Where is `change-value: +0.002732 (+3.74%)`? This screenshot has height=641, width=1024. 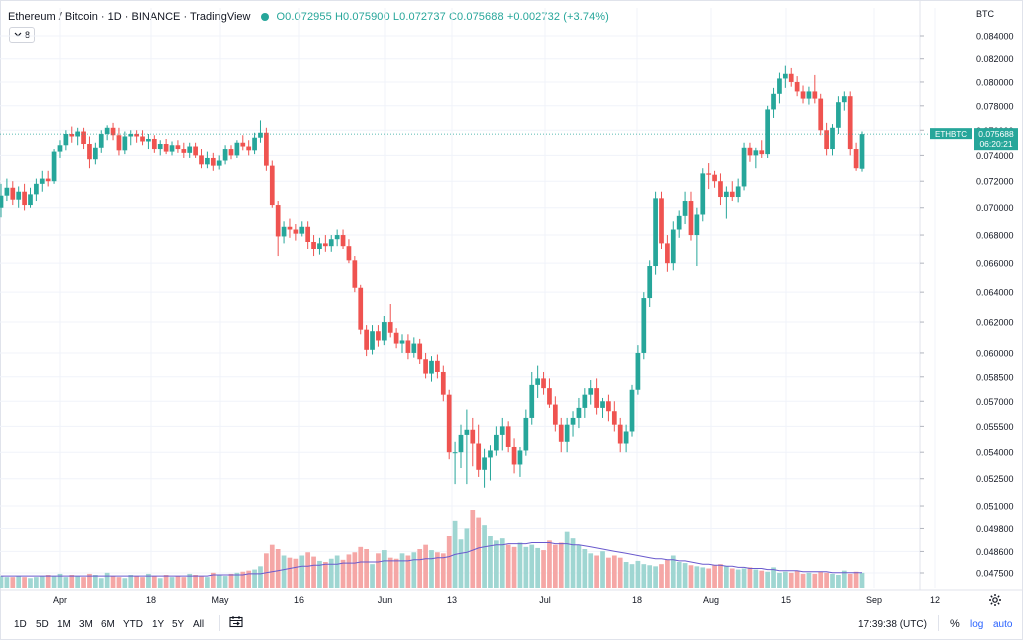 change-value: +0.002732 (+3.74%) is located at coordinates (557, 17).